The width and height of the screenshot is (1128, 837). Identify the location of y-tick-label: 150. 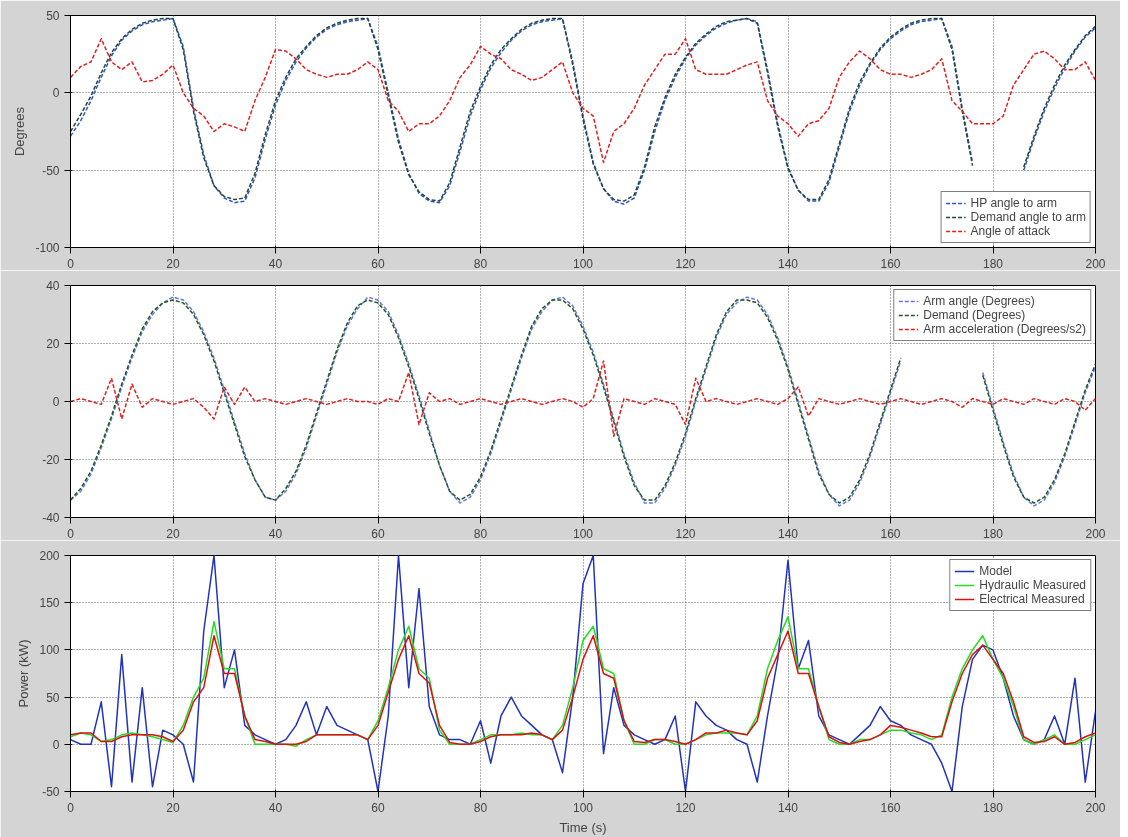
(49, 603).